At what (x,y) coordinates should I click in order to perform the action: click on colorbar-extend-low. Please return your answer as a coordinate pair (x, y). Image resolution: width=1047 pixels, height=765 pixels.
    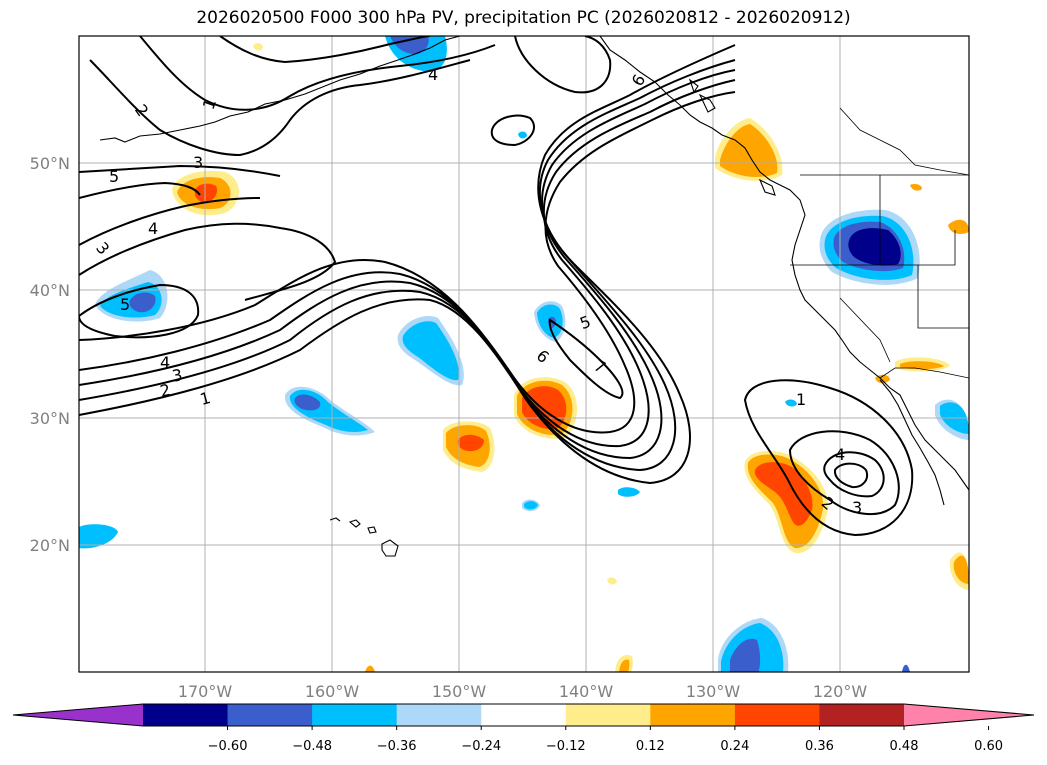
    Looking at the image, I should click on (78, 715).